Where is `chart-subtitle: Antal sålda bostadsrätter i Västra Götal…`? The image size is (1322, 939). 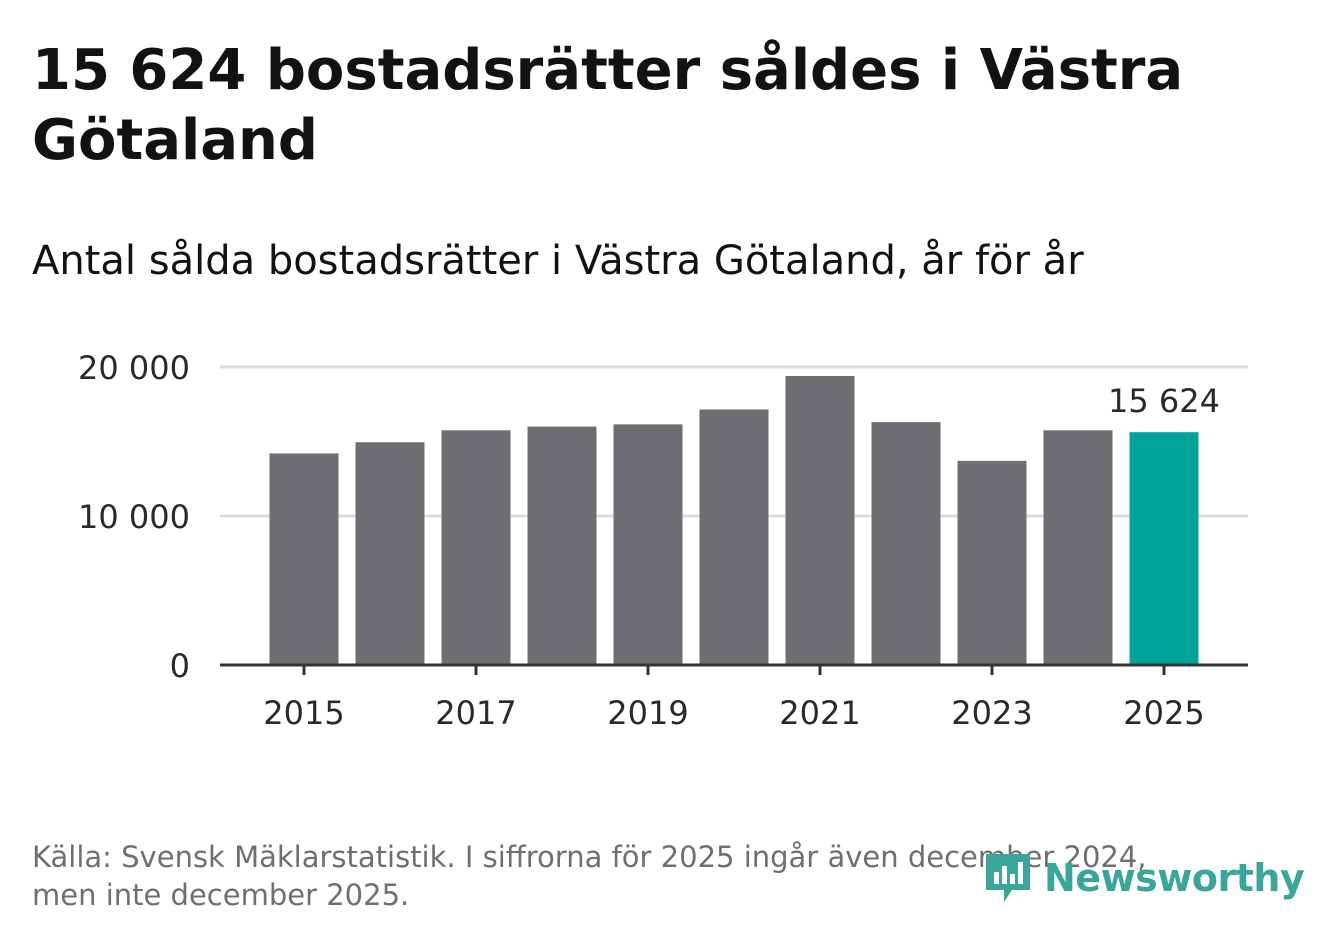 chart-subtitle: Antal sålda bostadsrätter i Västra Götal… is located at coordinates (558, 261).